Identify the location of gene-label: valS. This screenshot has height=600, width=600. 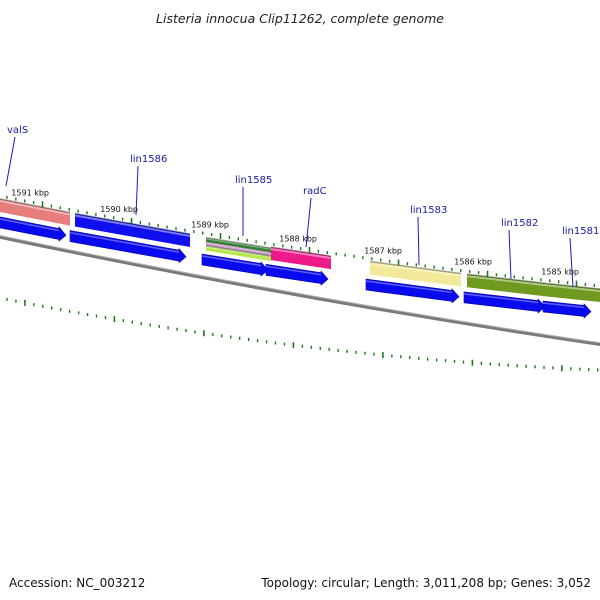
(17, 130).